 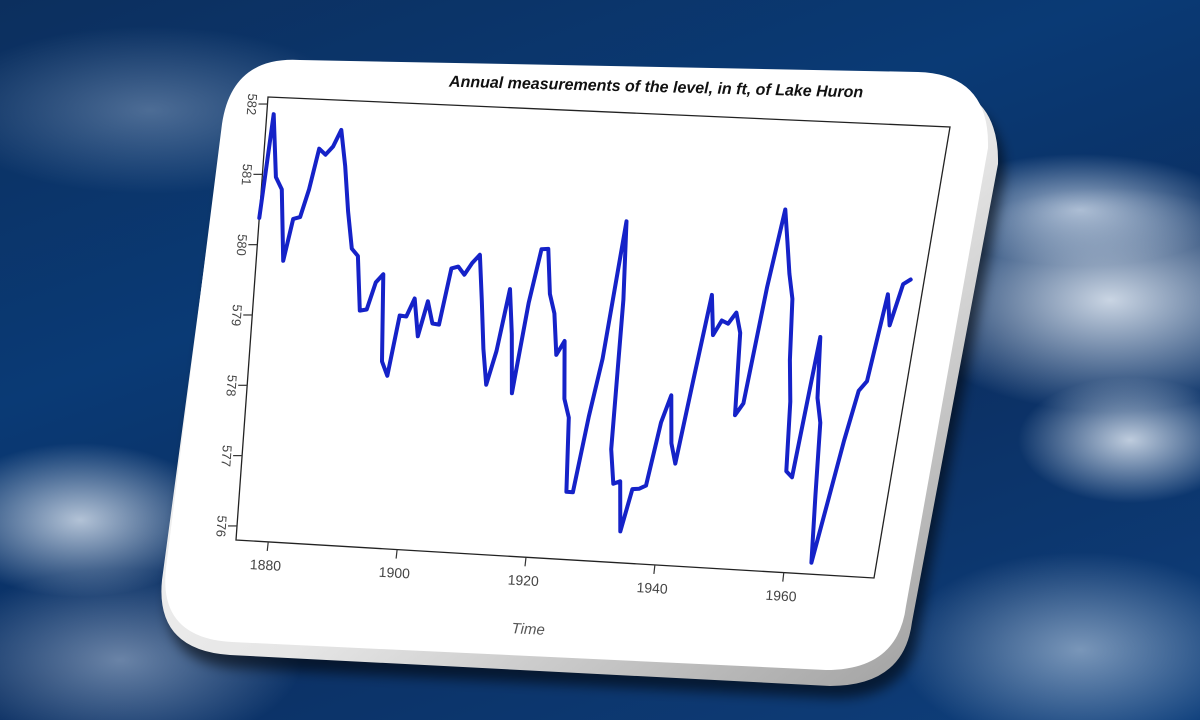 What do you see at coordinates (528, 629) in the screenshot?
I see `x-axis-label: Time` at bounding box center [528, 629].